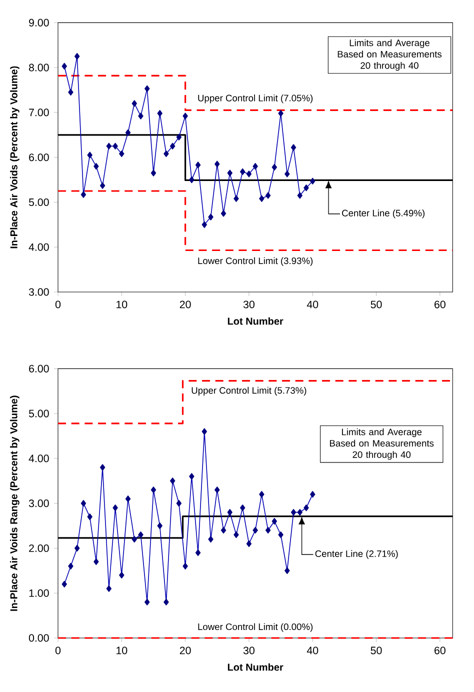 The image size is (474, 692). What do you see at coordinates (39, 593) in the screenshot?
I see `y-tick-label: 1.00` at bounding box center [39, 593].